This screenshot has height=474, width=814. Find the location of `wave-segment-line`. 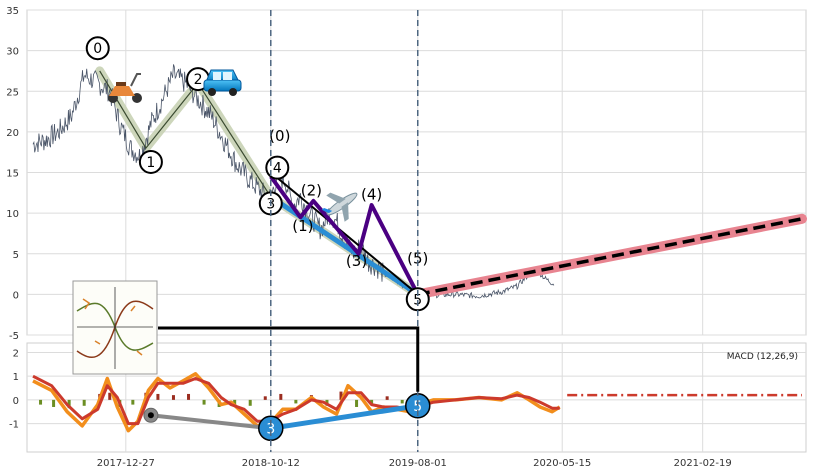

wave-segment-line is located at coordinates (344, 233).